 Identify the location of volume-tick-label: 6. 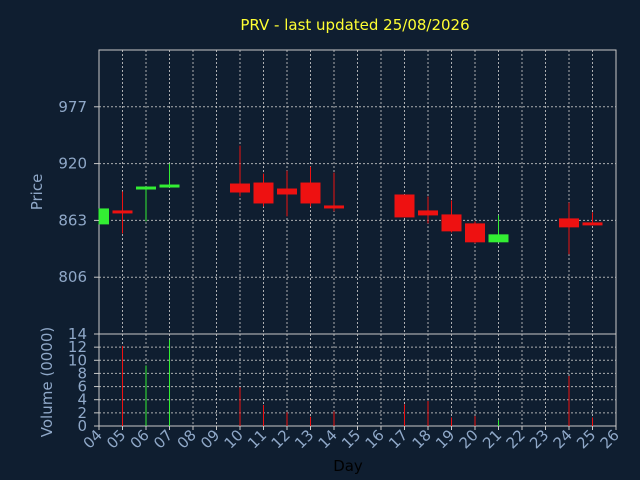
(82, 387).